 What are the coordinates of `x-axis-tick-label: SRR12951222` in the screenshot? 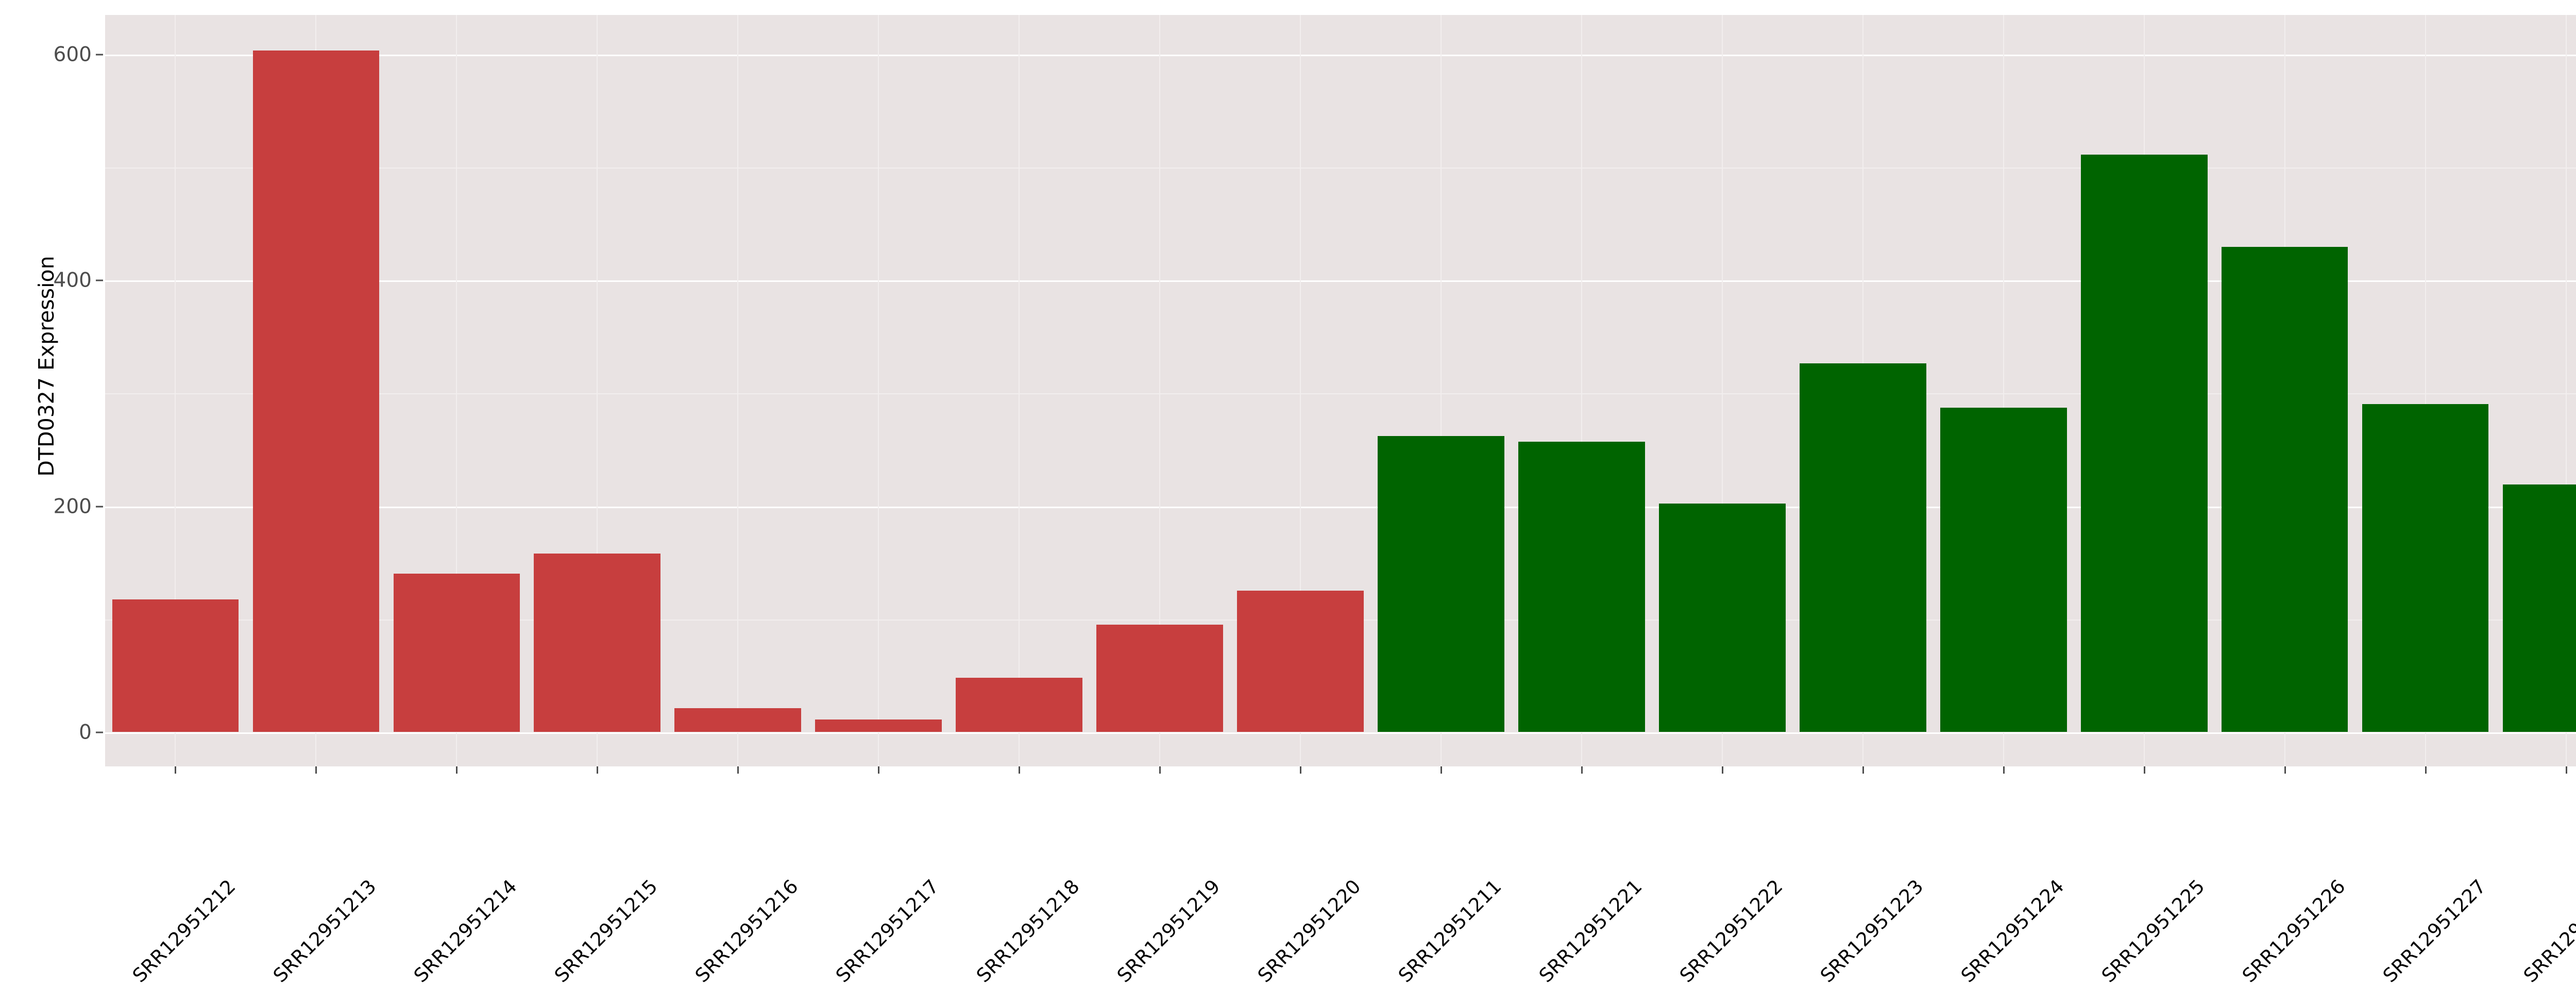 It's located at (1779, 883).